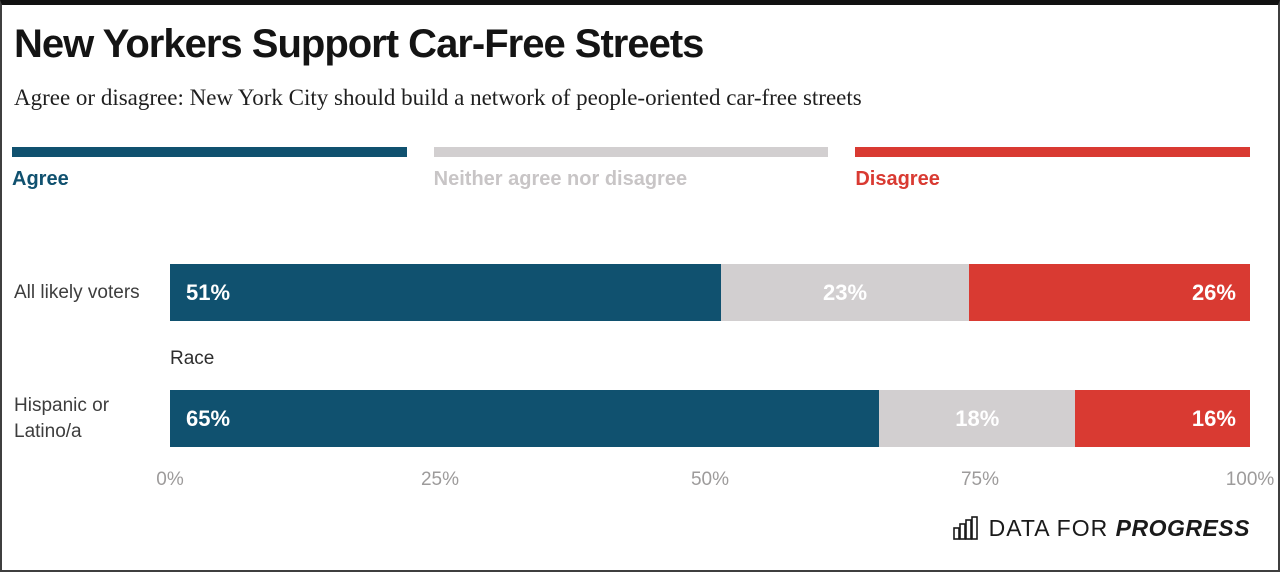  What do you see at coordinates (980, 479) in the screenshot?
I see `x-axis-tick: 75%` at bounding box center [980, 479].